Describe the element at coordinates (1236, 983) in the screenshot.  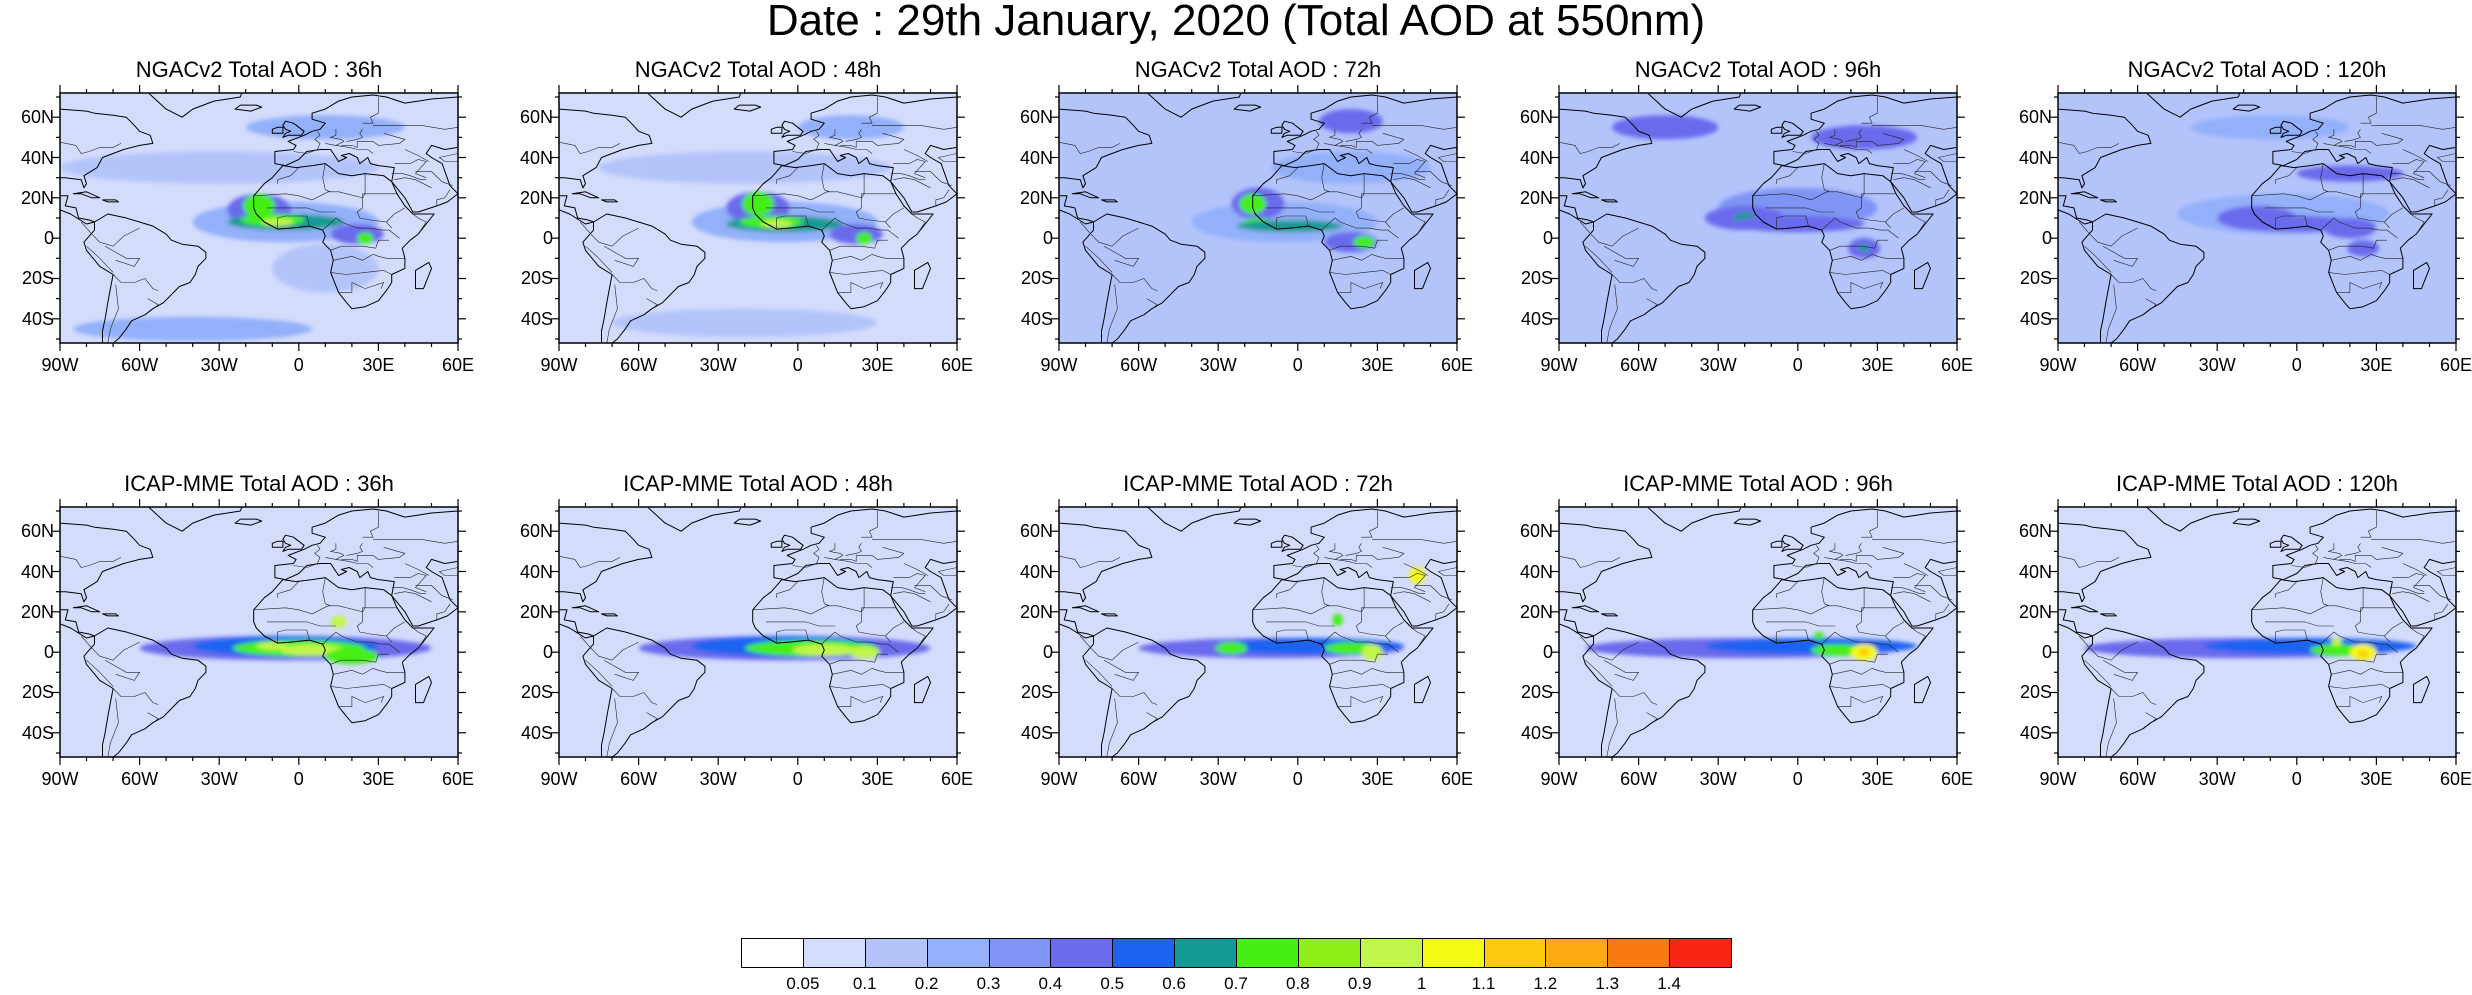
I see `colorbar-label: 0.7` at that location.